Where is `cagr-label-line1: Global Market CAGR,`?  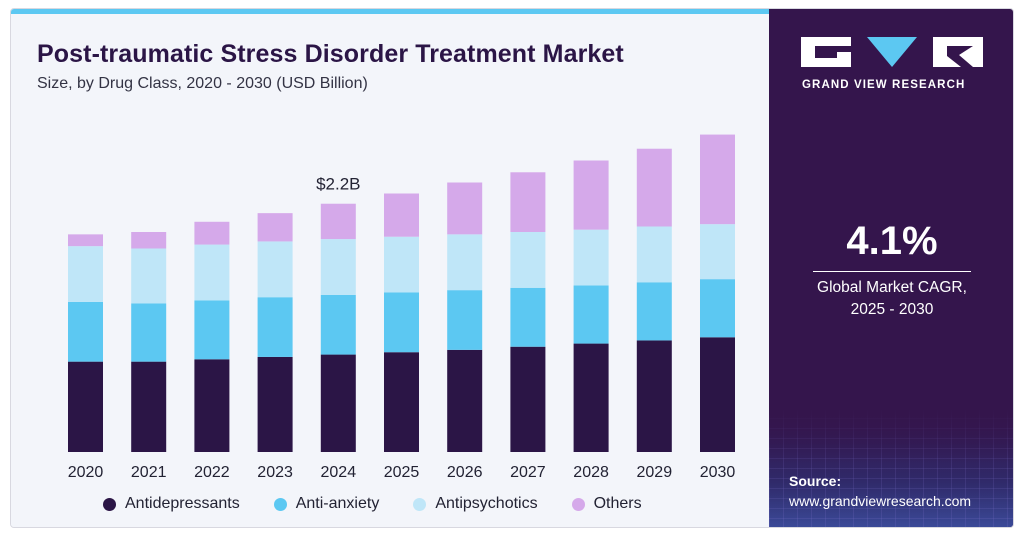 cagr-label-line1: Global Market CAGR, is located at coordinates (892, 287).